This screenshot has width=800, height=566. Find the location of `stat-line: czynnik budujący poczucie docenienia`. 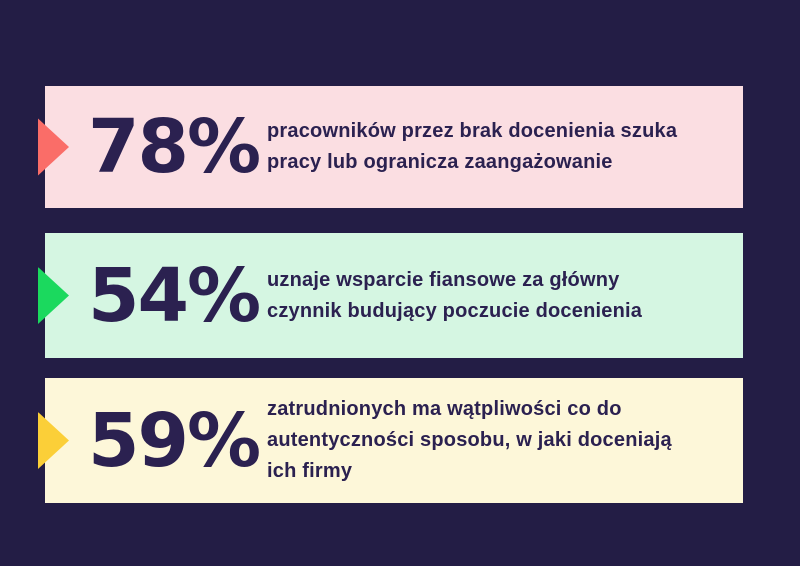

stat-line: czynnik budujący poczucie docenienia is located at coordinates (455, 310).